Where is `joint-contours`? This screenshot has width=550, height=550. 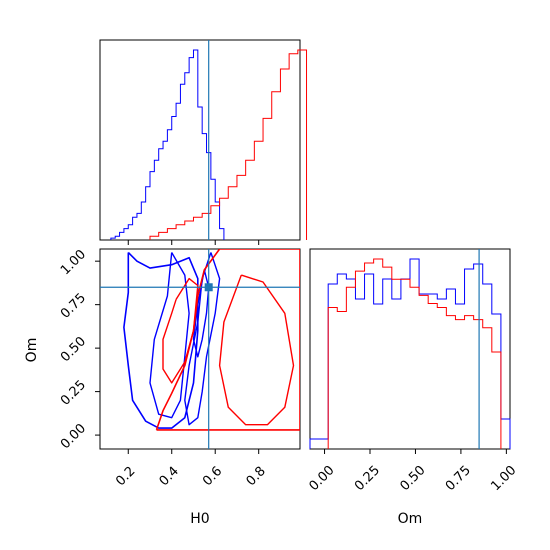
joint-contours is located at coordinates (200, 349).